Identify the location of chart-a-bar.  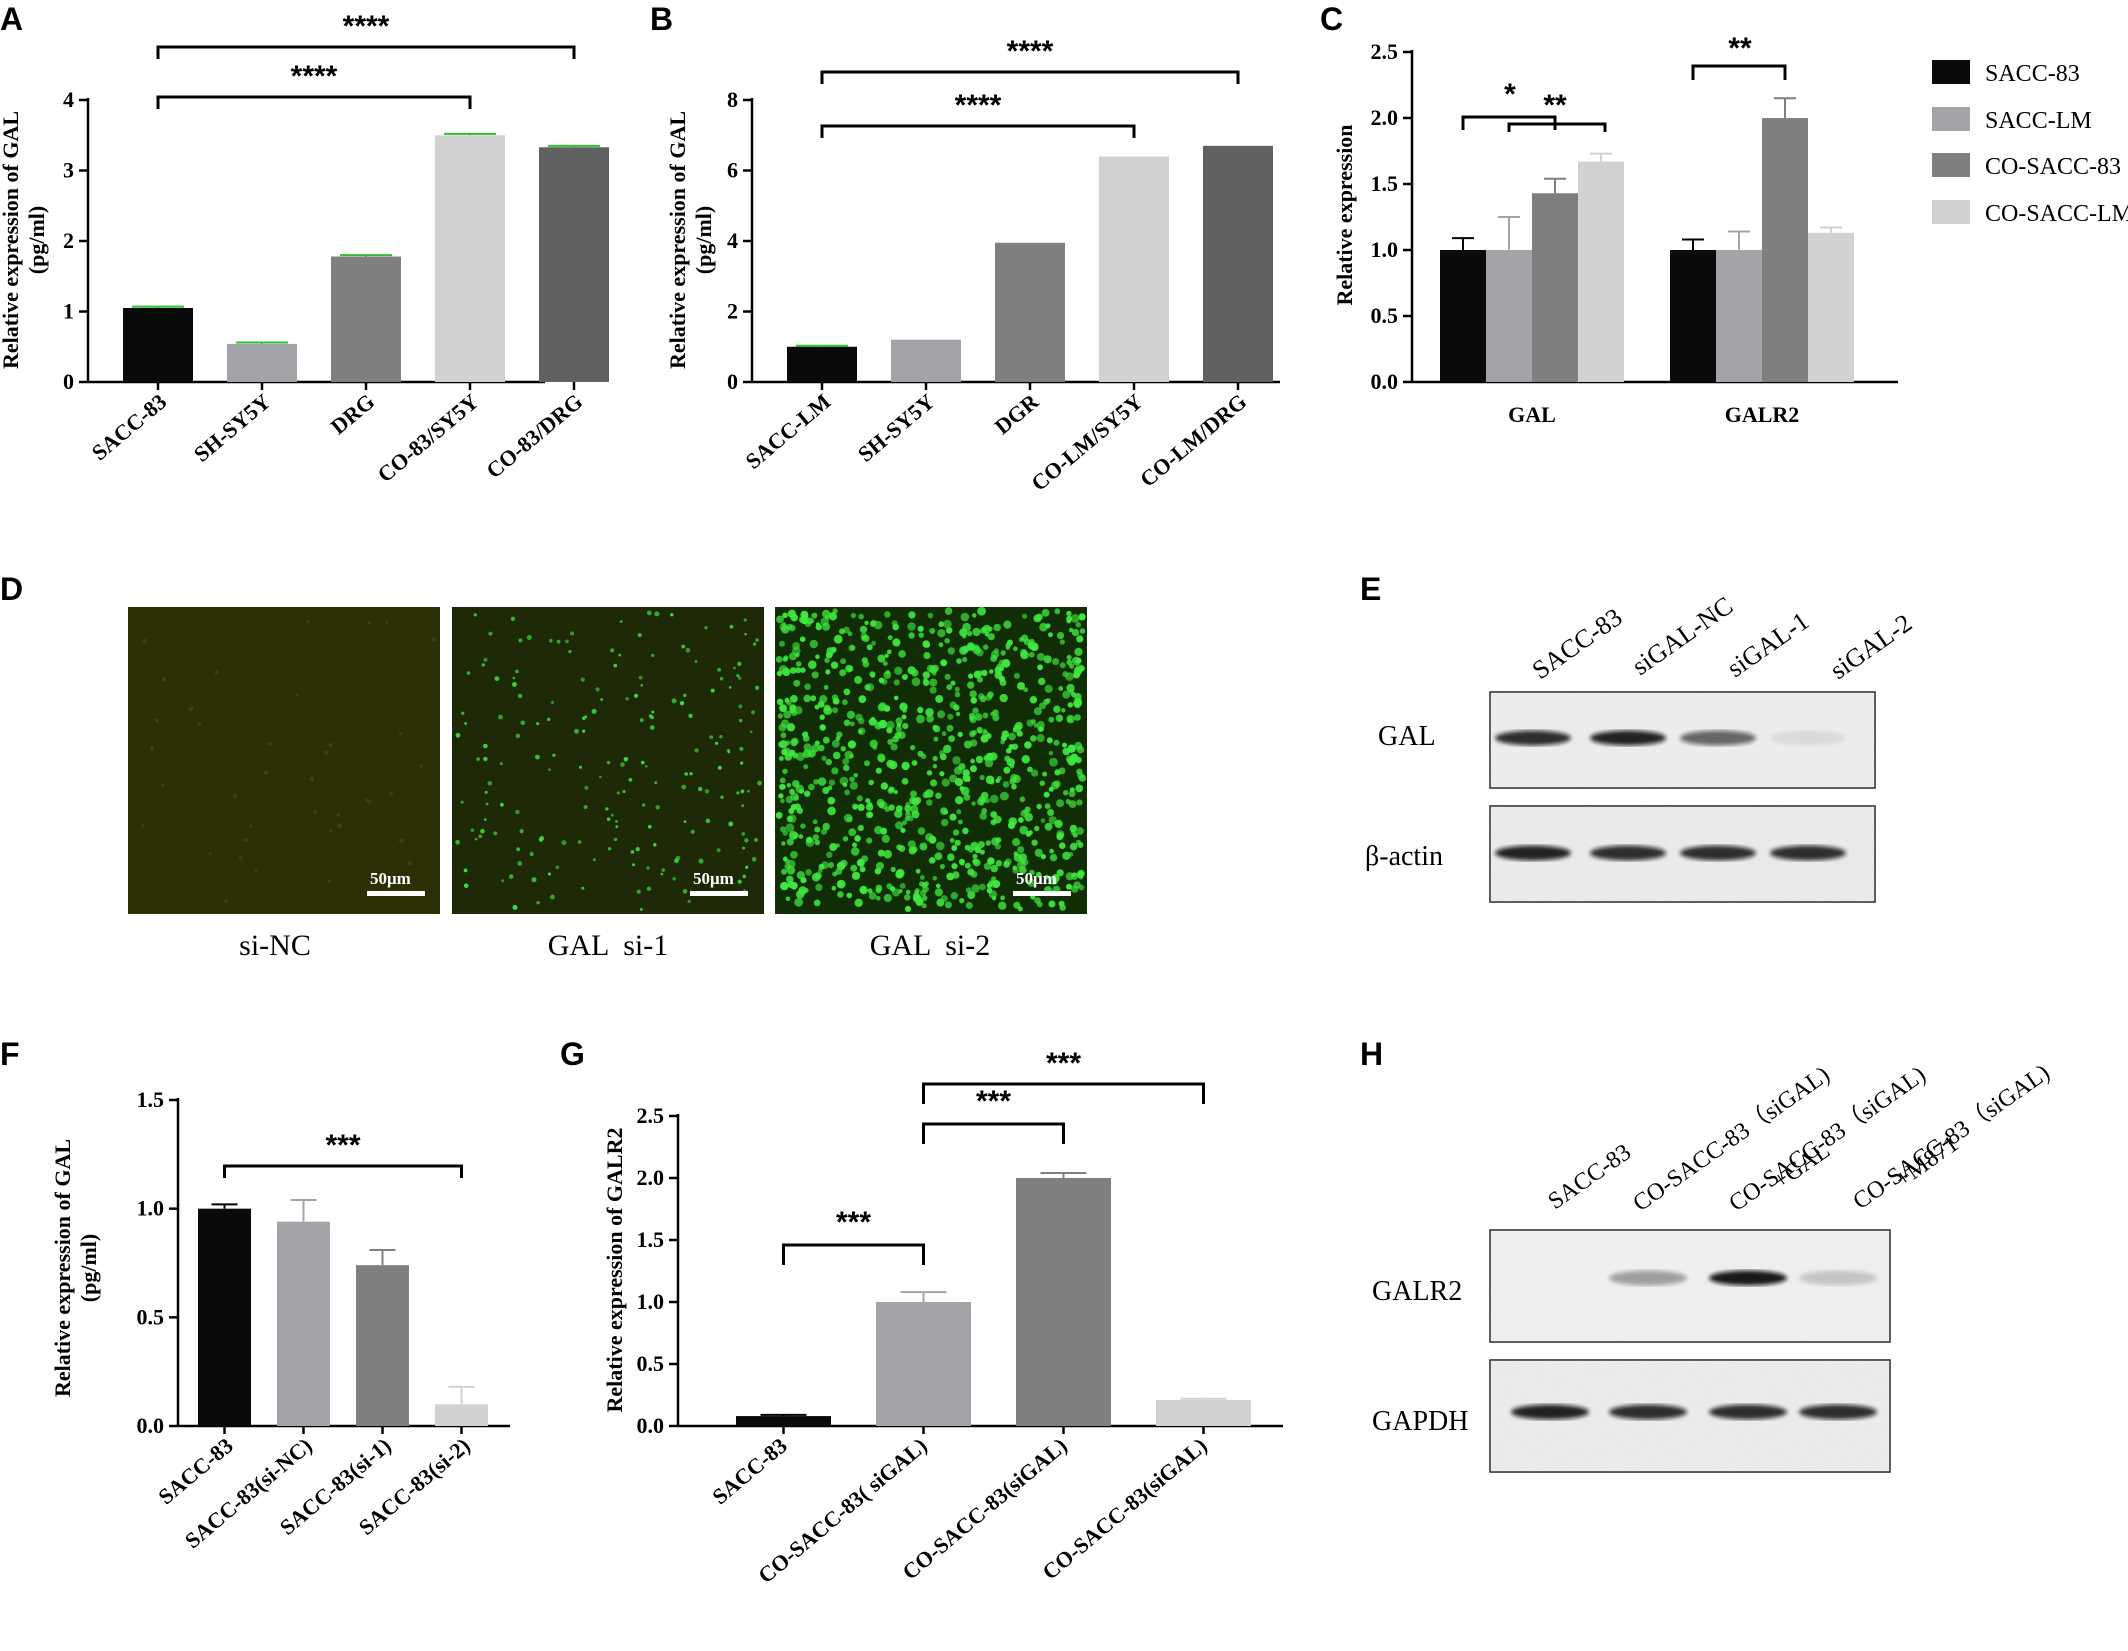
(262, 362).